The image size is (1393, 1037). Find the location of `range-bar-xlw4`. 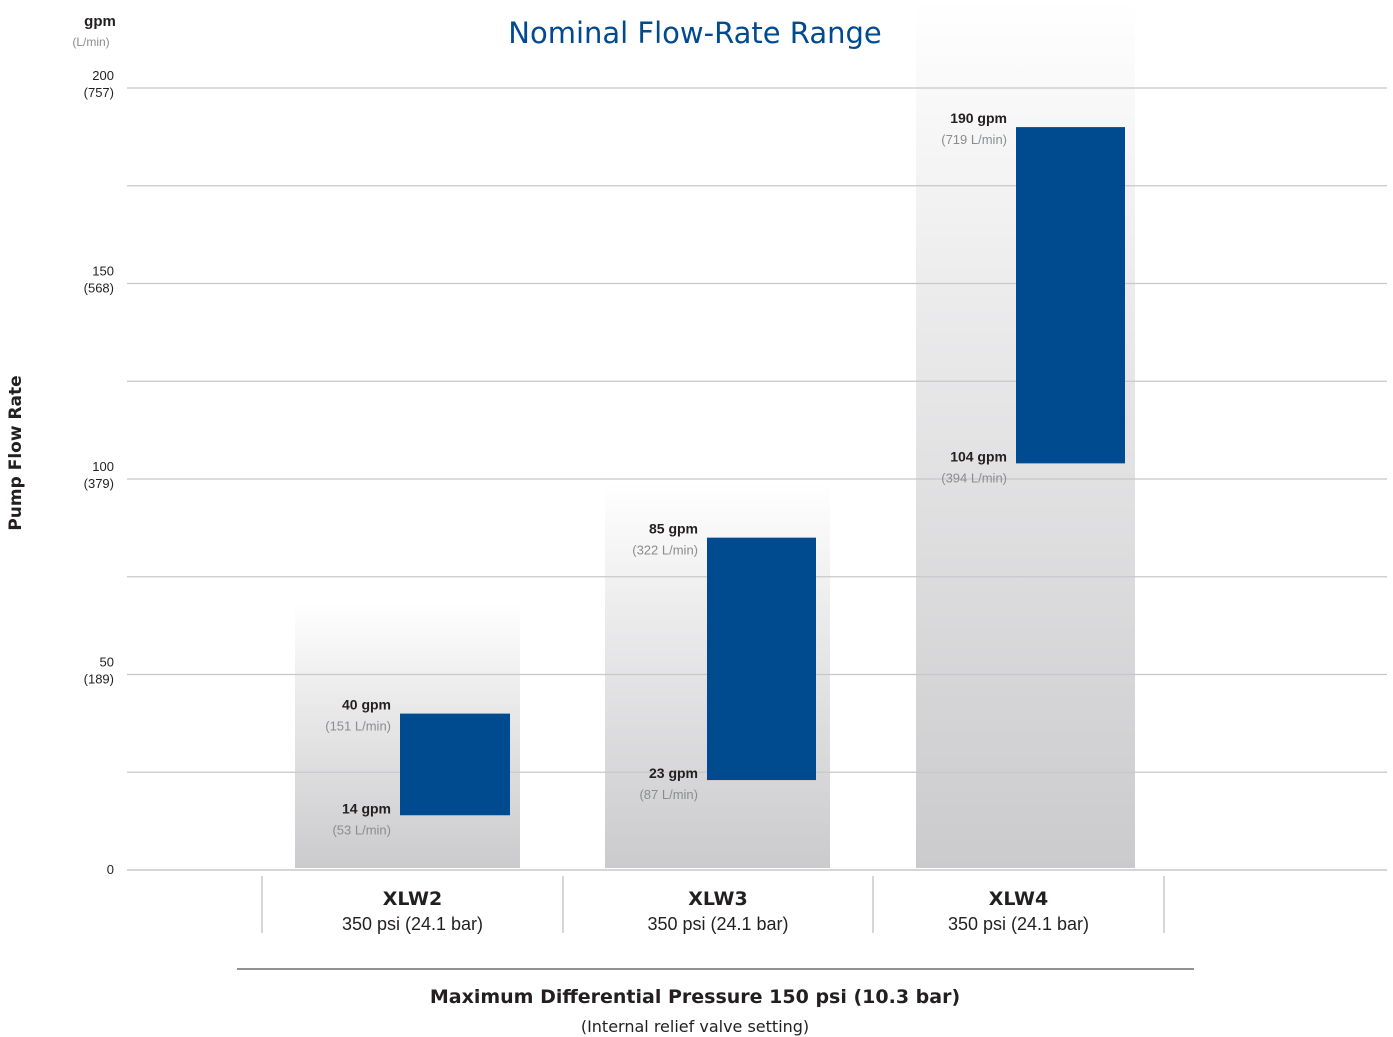

range-bar-xlw4 is located at coordinates (1070, 295).